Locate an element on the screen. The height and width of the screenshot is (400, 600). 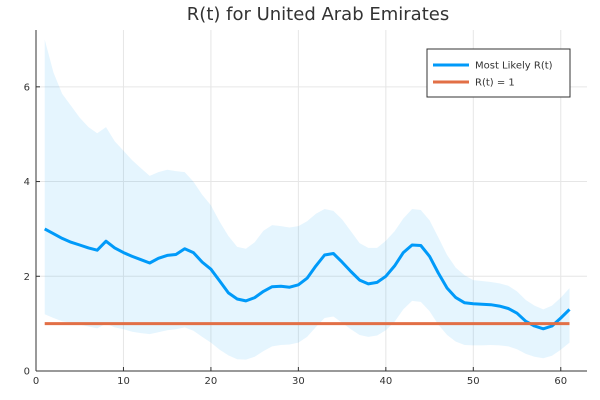
y-tick-label-2: 2 is located at coordinates (27, 277).